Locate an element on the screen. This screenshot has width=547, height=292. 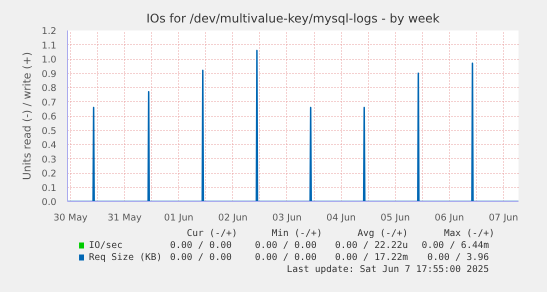
y-tick-label: 1.2 is located at coordinates (49, 31).